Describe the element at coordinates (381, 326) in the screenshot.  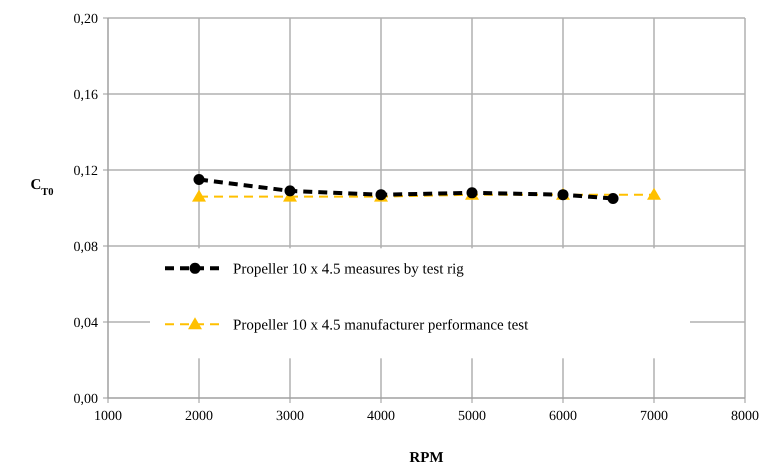
I see `legend-label: Propeller 10 x 4.5 manufacturer performance test` at that location.